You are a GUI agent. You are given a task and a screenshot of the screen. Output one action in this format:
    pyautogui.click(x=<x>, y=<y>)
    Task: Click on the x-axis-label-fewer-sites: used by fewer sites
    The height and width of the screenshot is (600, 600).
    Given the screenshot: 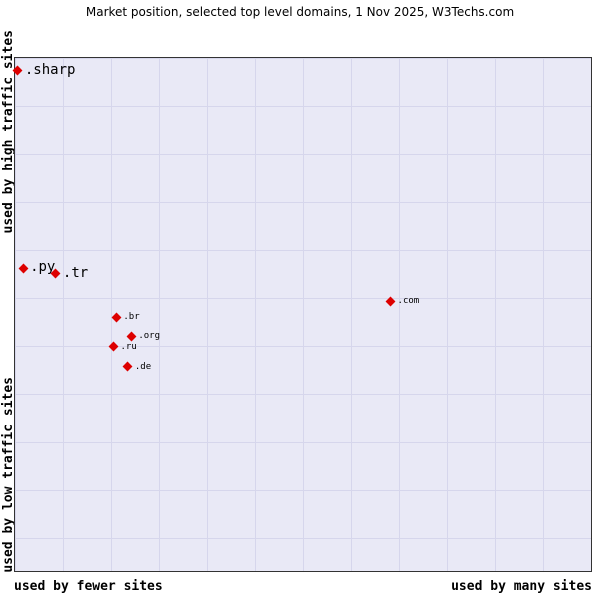 What is the action you would take?
    pyautogui.click(x=88, y=586)
    